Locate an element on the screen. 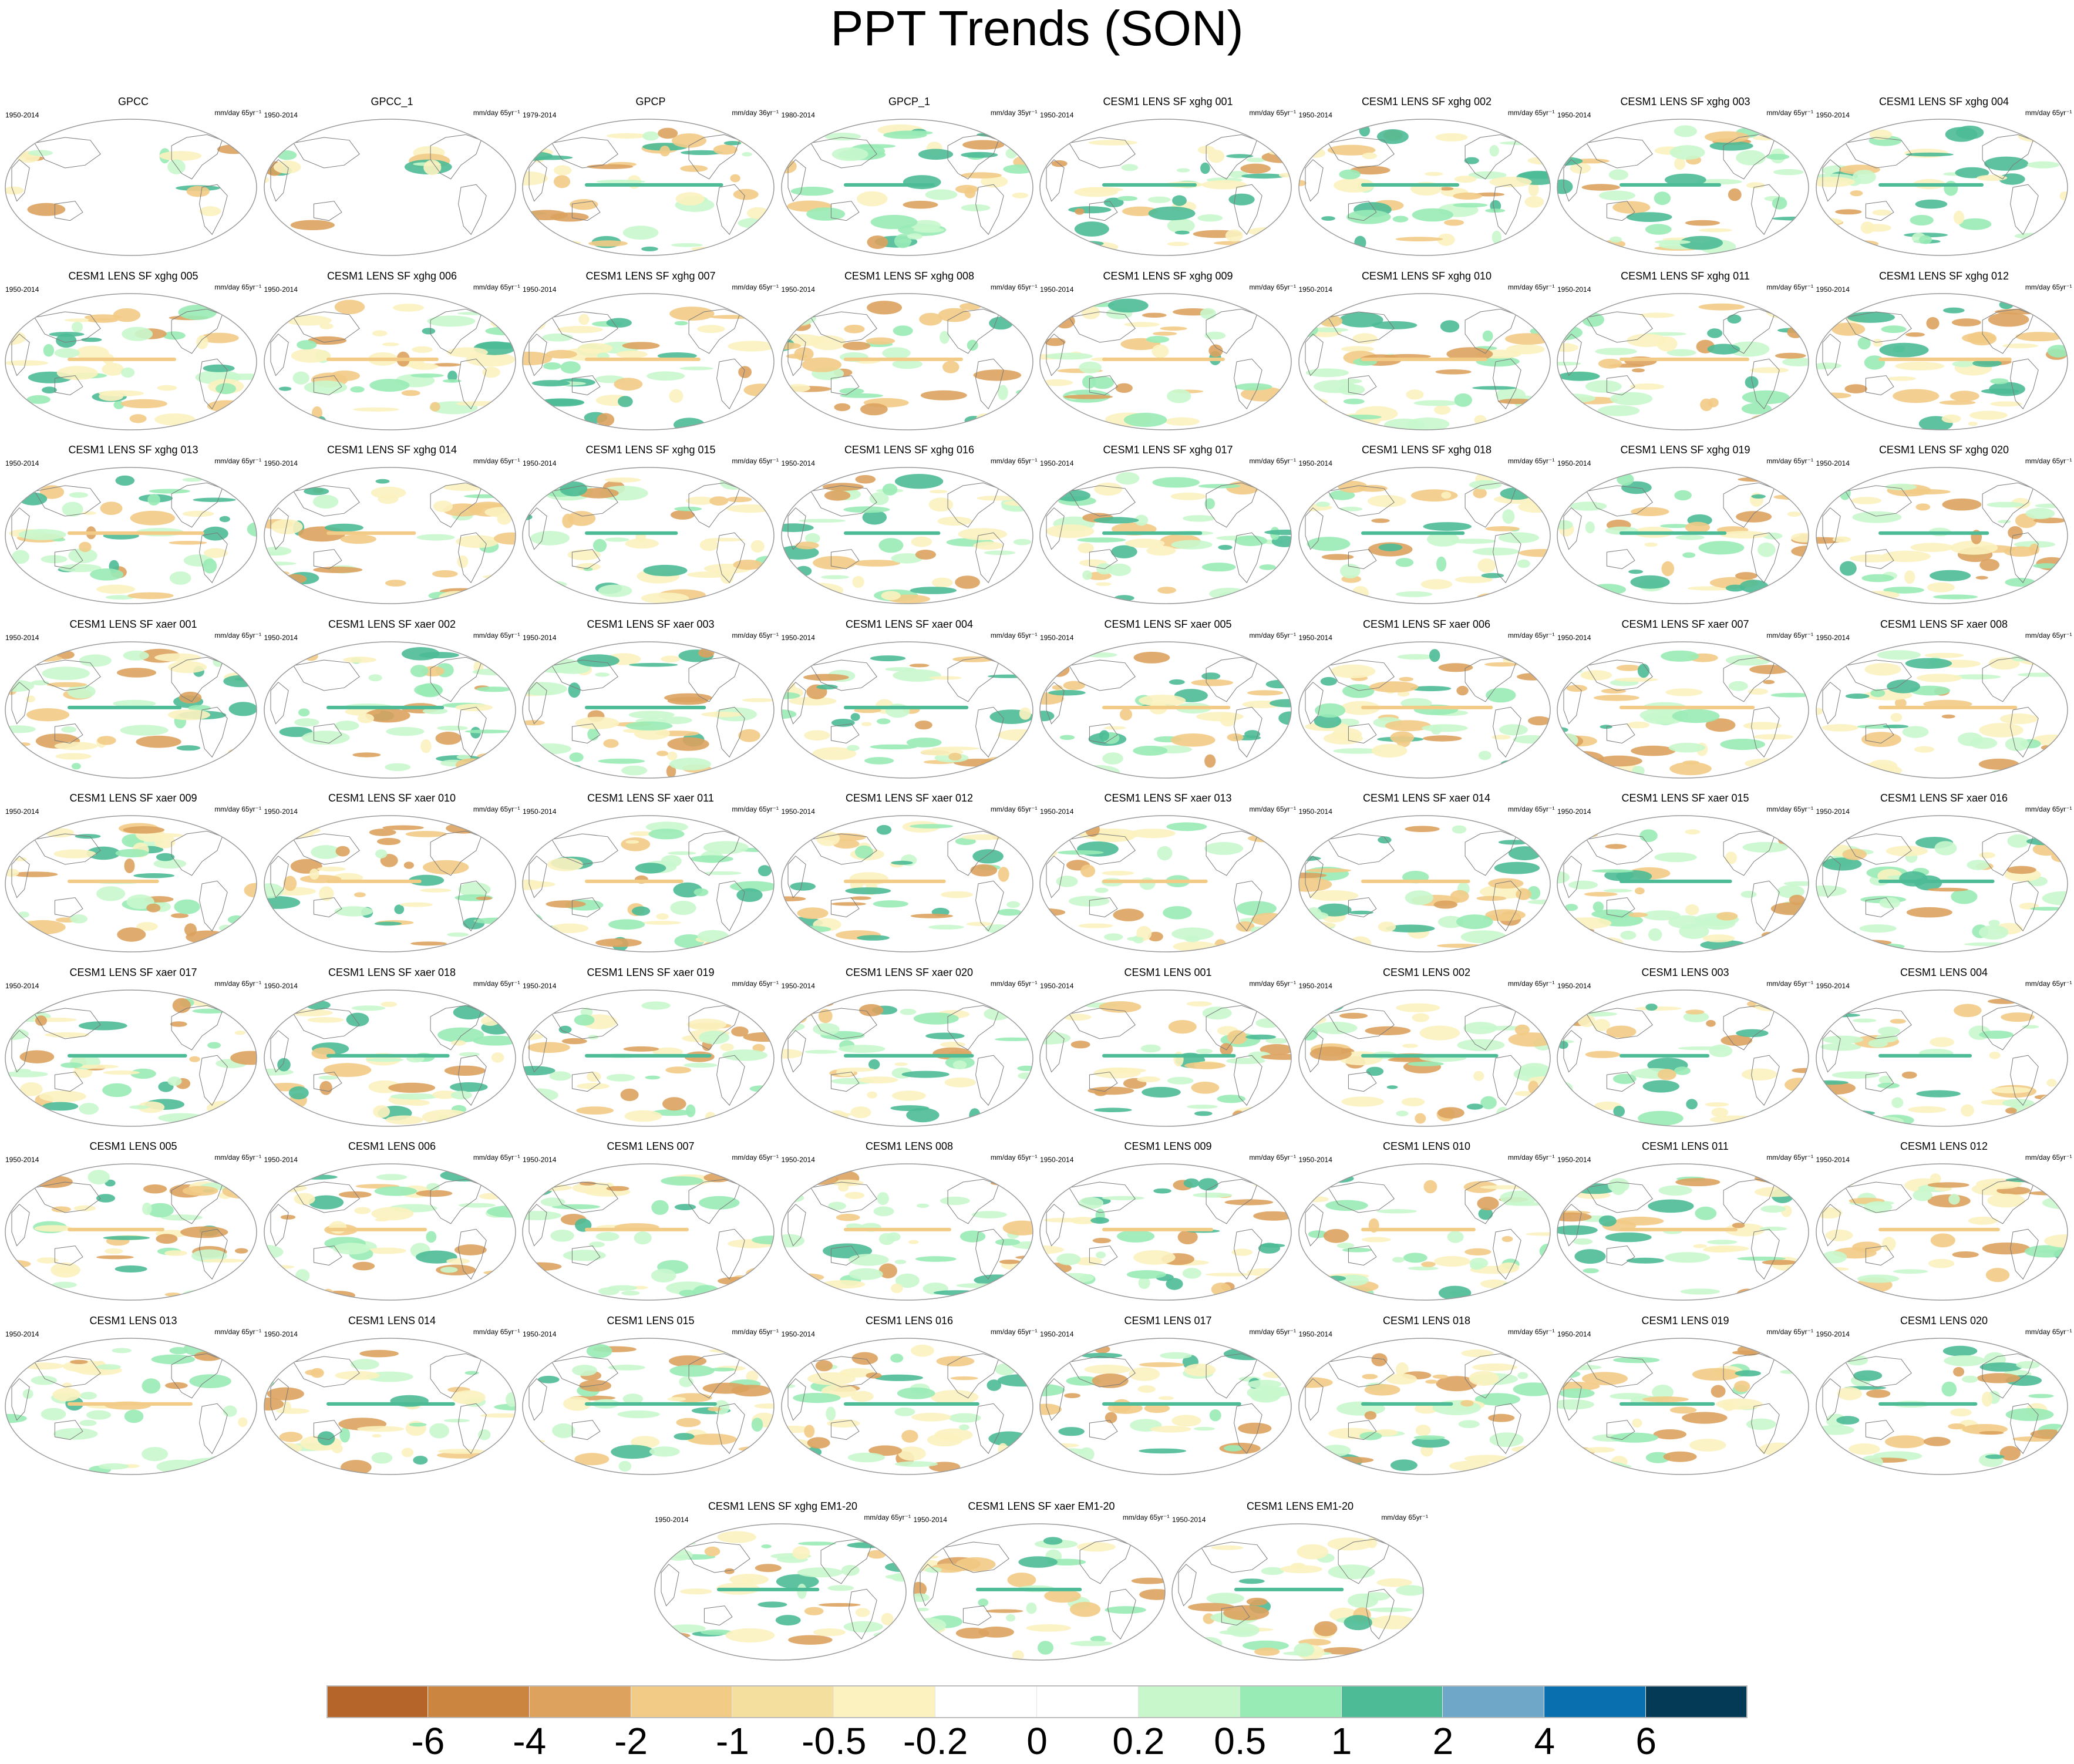  map-panel: CESM1 LENS EM1-20 1950-2014 mm/day 65yr⁻¹ is located at coordinates (1300, 1583).